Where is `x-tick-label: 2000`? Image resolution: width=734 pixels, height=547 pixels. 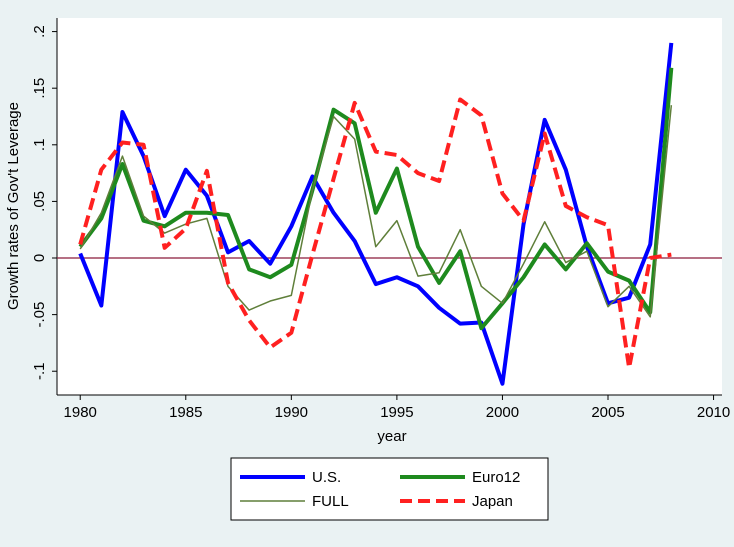 x-tick-label: 2000 is located at coordinates (502, 412).